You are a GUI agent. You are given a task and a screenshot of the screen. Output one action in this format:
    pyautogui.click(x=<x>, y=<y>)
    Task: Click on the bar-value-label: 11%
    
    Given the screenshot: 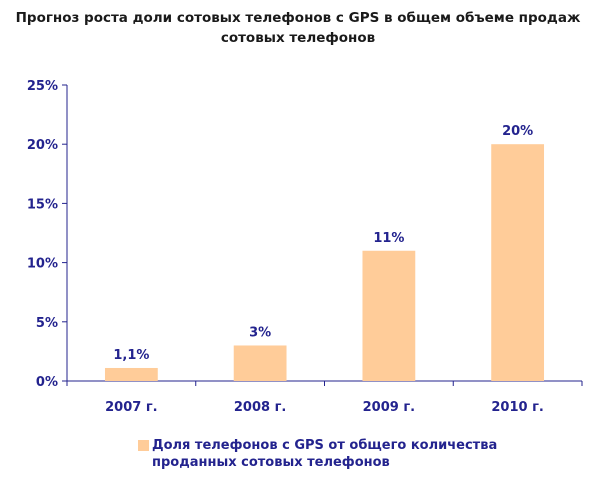 What is the action you would take?
    pyautogui.click(x=388, y=238)
    